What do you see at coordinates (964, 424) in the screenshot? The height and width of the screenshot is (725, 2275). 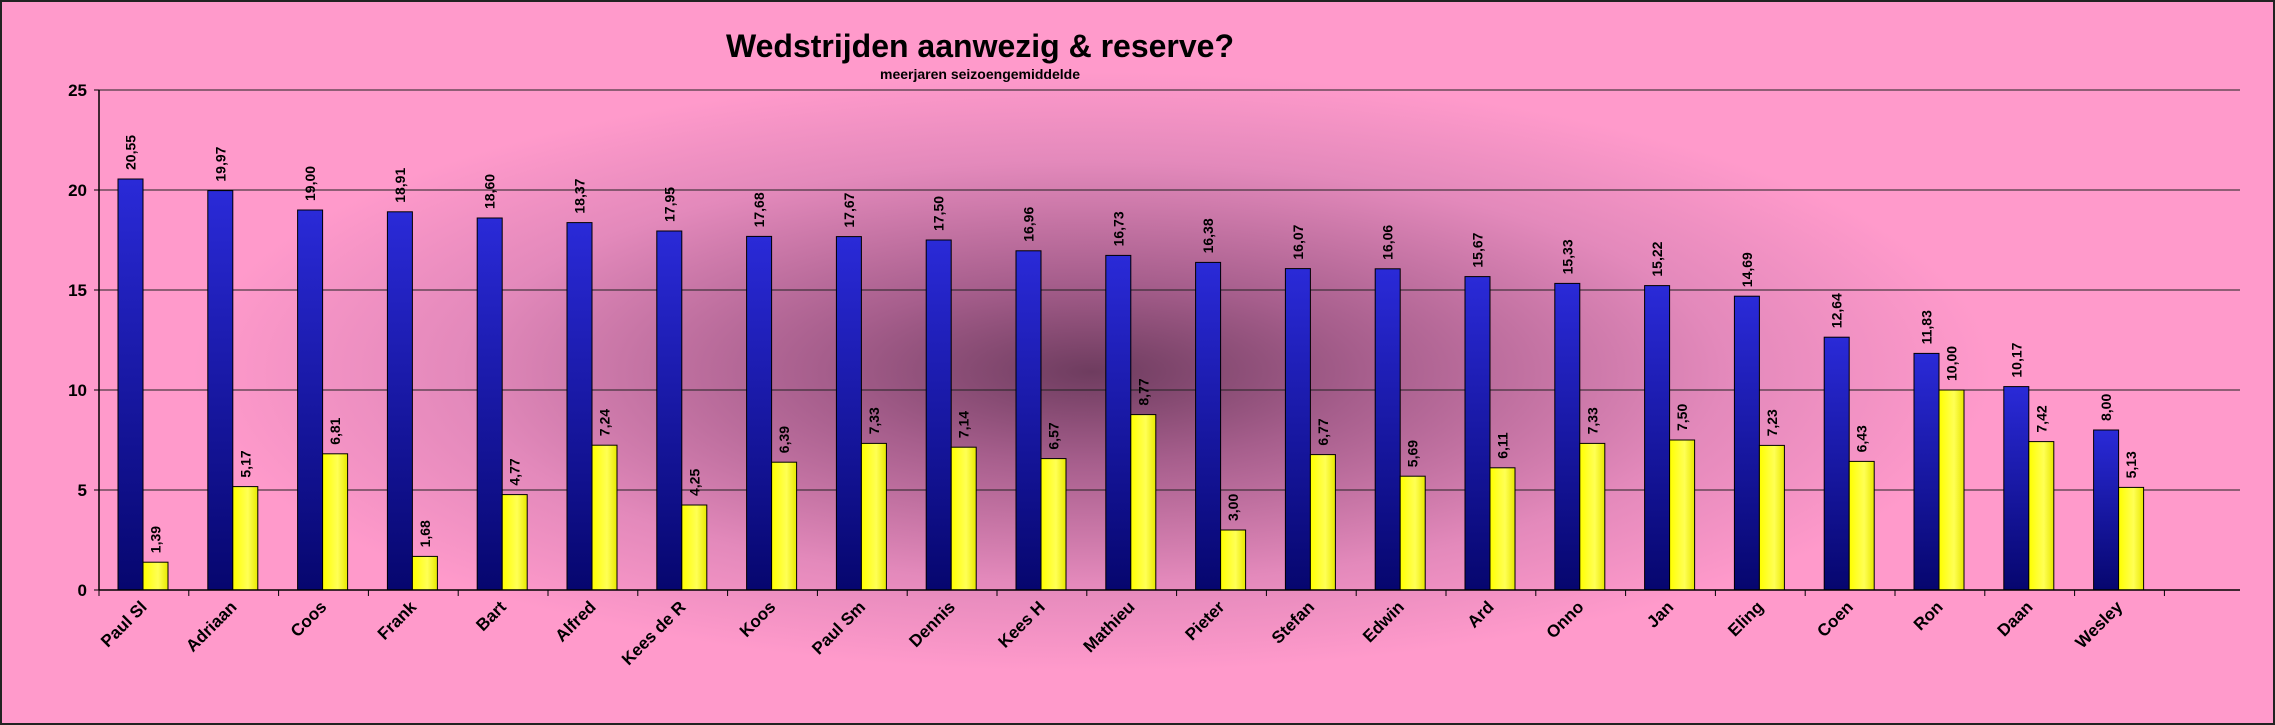 I see `data-label: 7,14` at bounding box center [964, 424].